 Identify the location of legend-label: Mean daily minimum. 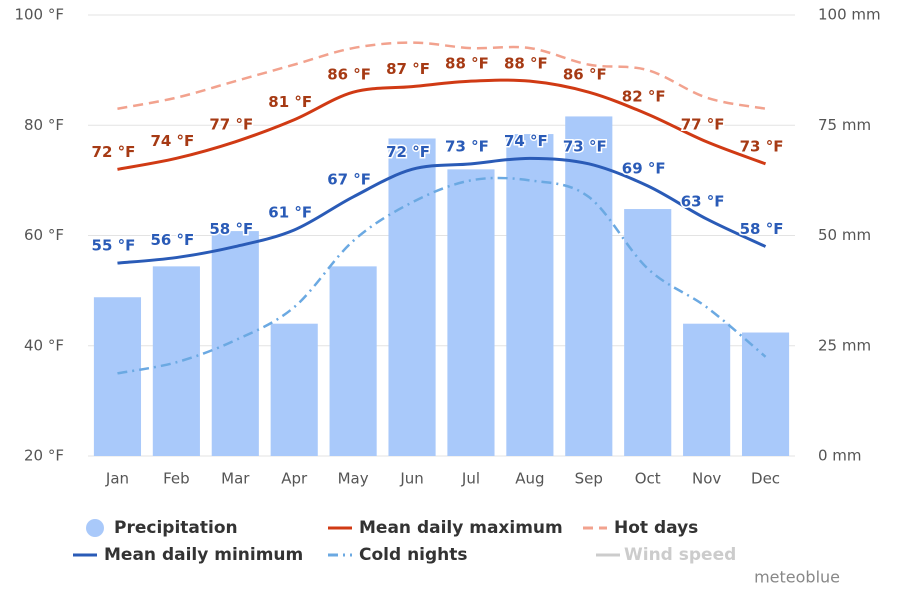
(203, 555).